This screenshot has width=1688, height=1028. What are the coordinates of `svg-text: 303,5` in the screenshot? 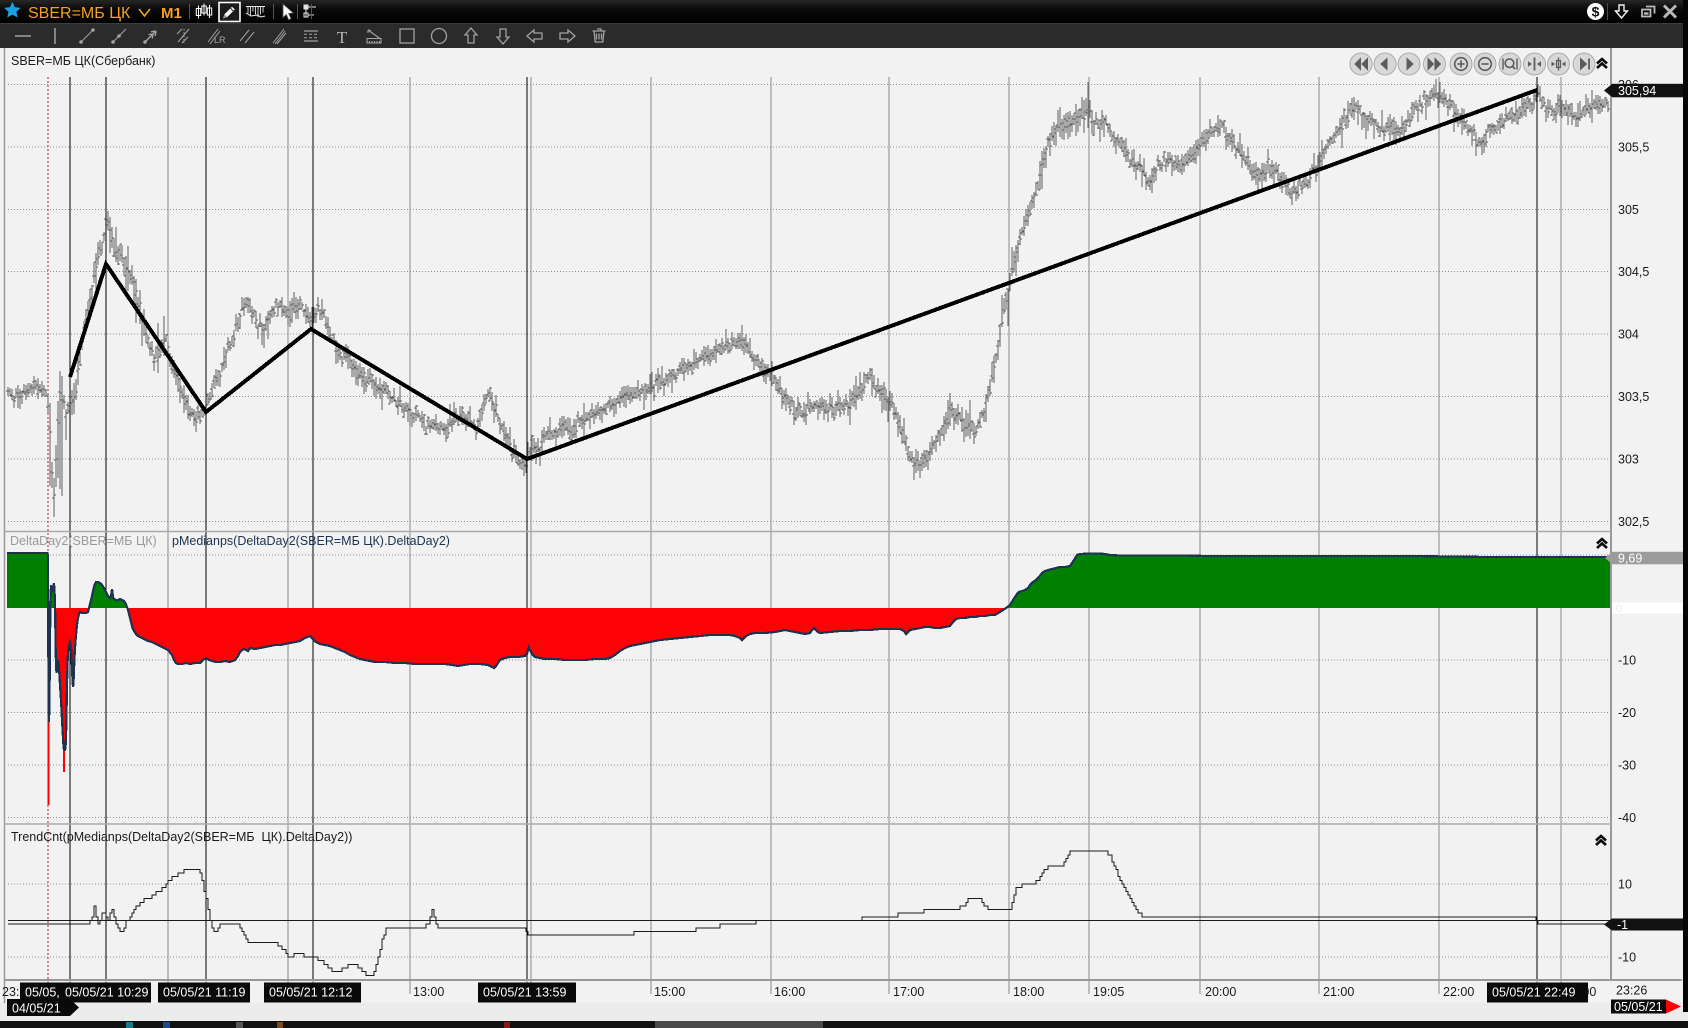 It's located at (1633, 397).